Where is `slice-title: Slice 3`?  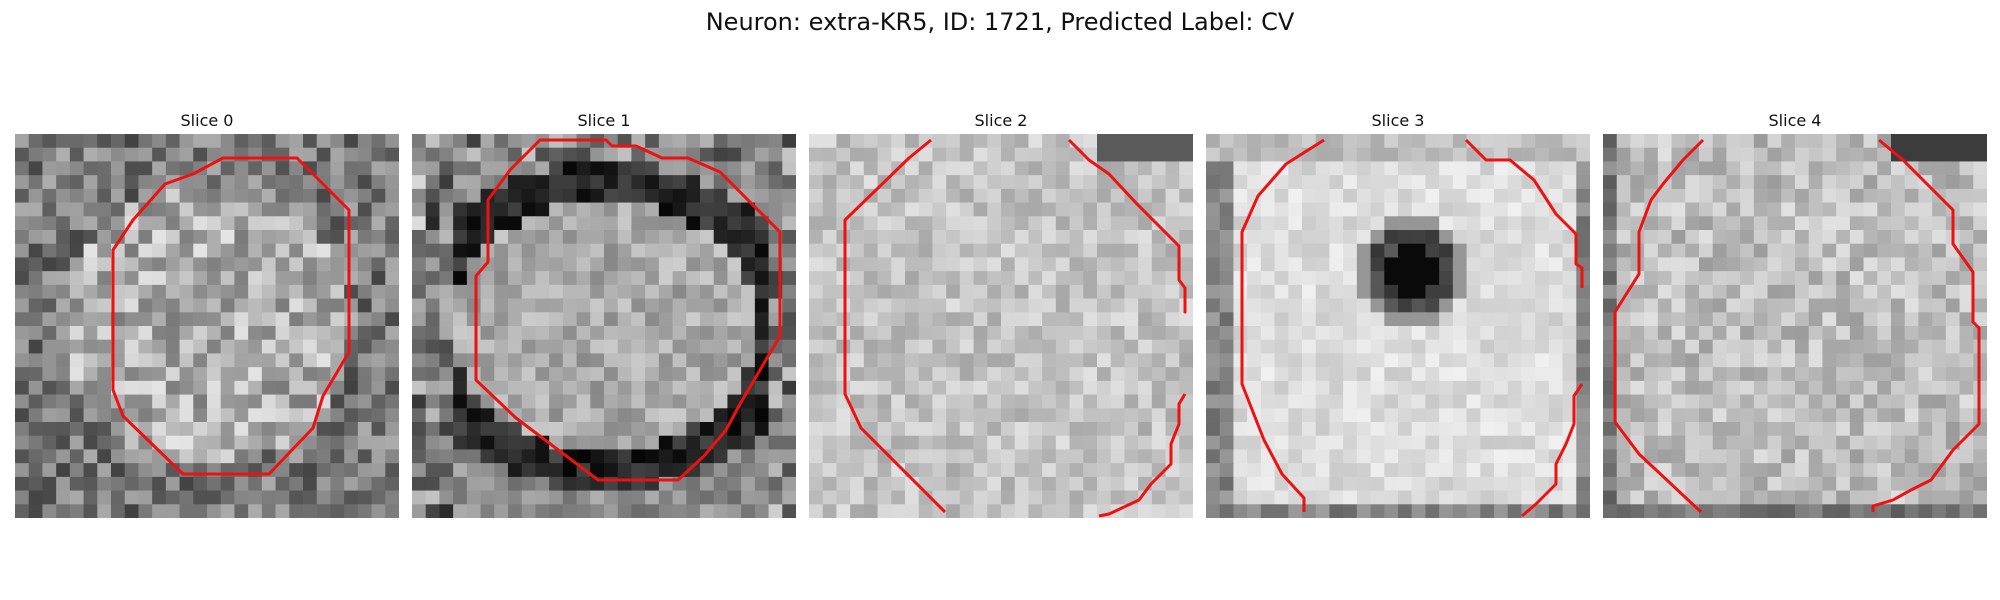
slice-title: Slice 3 is located at coordinates (1398, 120).